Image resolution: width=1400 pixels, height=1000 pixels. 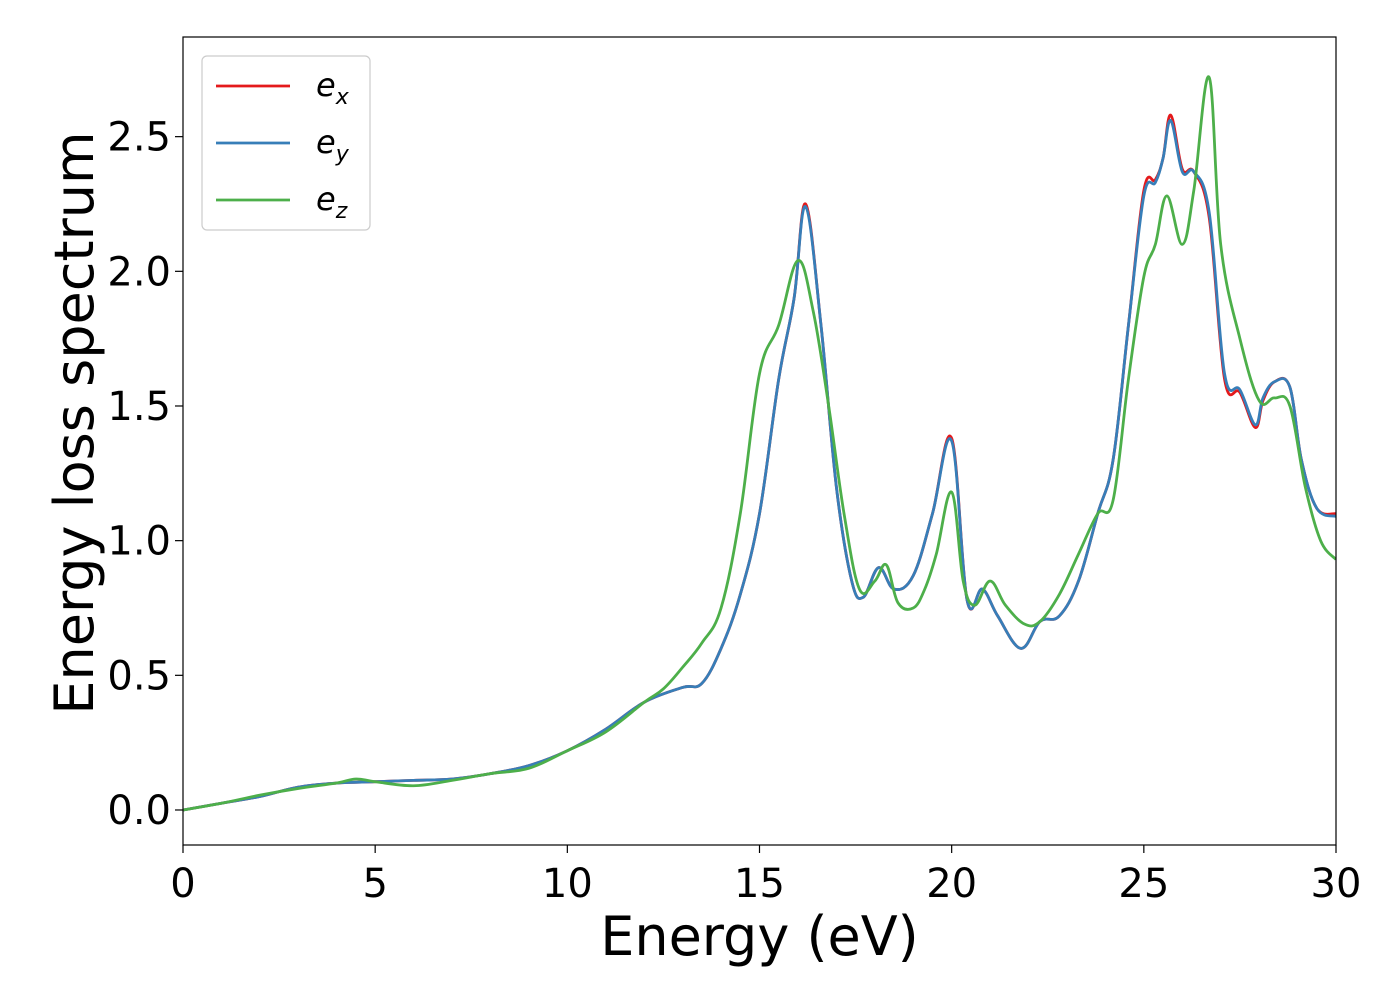 What do you see at coordinates (1336, 884) in the screenshot?
I see `x-tick-label: 30` at bounding box center [1336, 884].